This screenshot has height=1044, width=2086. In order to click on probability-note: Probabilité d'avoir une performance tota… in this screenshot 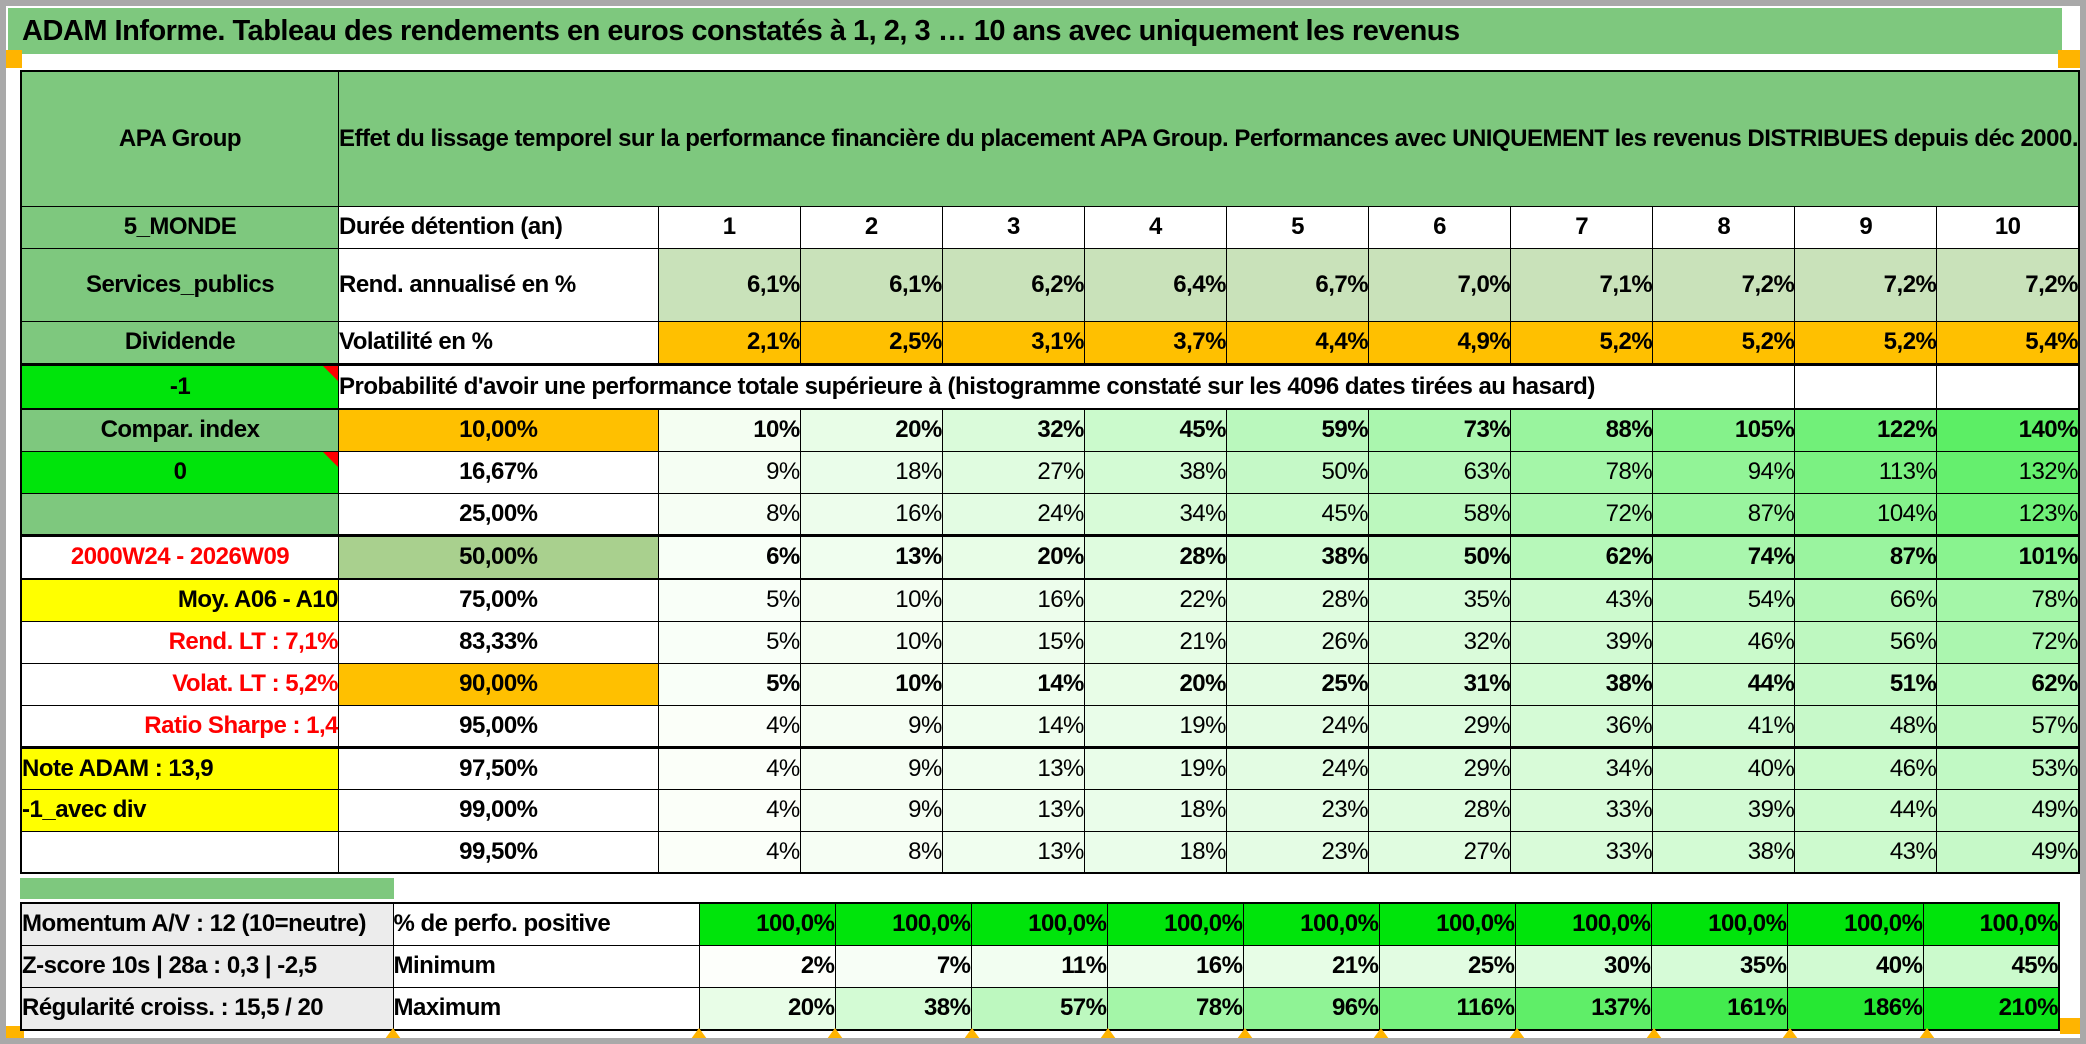, I will do `click(1066, 386)`.